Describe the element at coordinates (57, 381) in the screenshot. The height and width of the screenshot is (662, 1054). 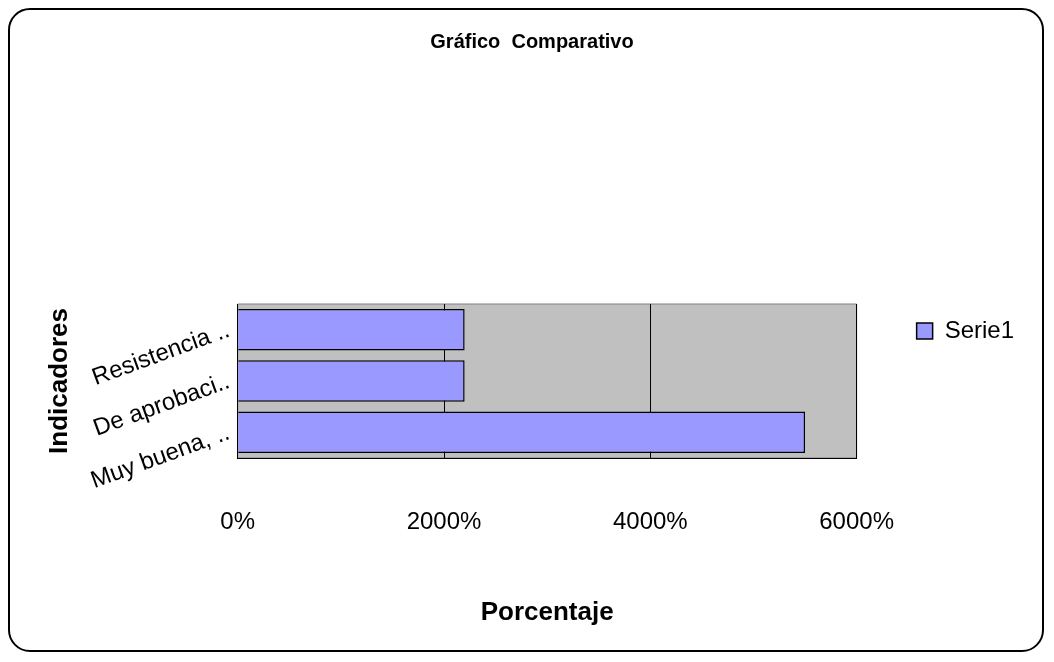
I see `y-axis-title: Indicadores` at that location.